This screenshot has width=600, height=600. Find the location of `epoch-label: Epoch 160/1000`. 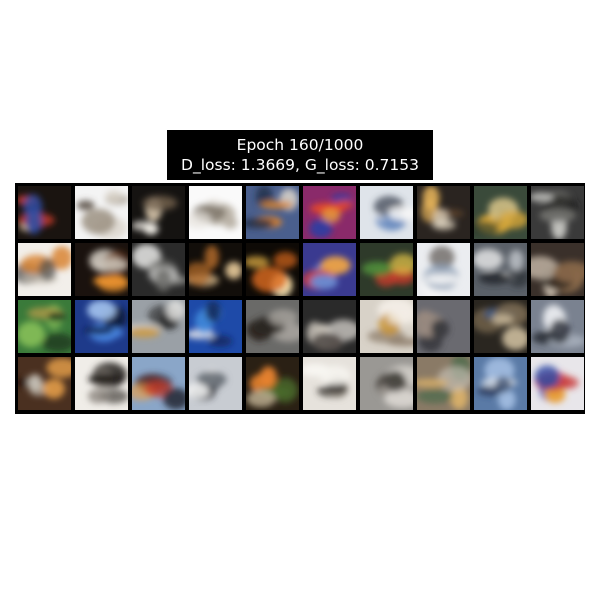

epoch-label: Epoch 160/1000 is located at coordinates (300, 145).